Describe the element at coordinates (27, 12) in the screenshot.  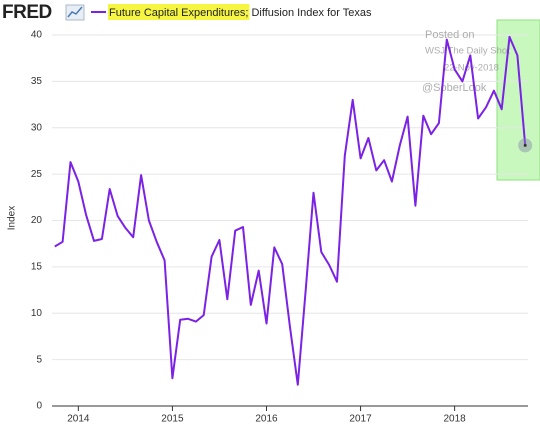
I see `logo: FRED` at that location.